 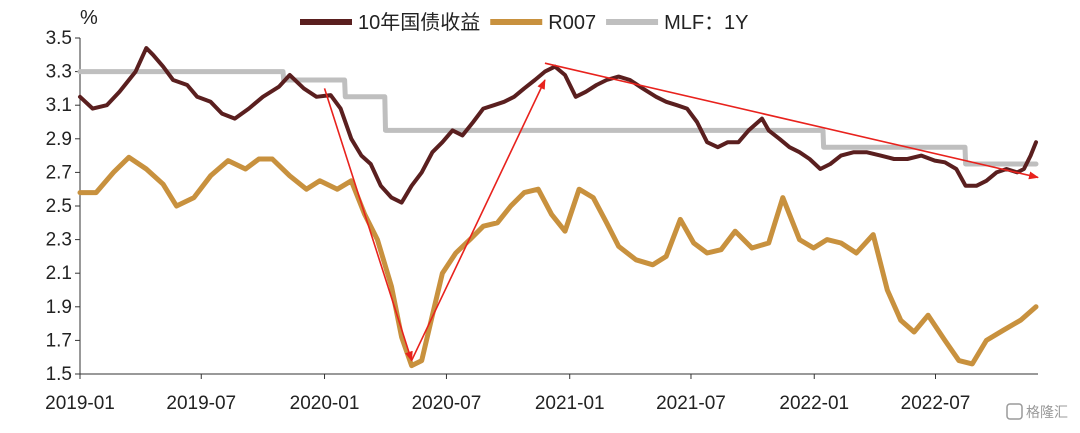 I want to click on x-tick-label: 2021-07, so click(x=691, y=403).